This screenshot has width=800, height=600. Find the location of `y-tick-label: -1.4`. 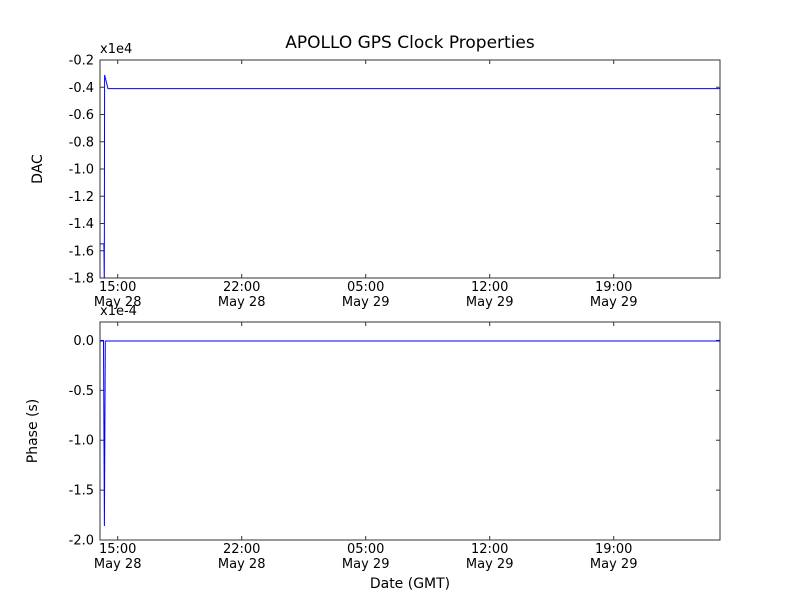

y-tick-label: -1.4 is located at coordinates (81, 224).